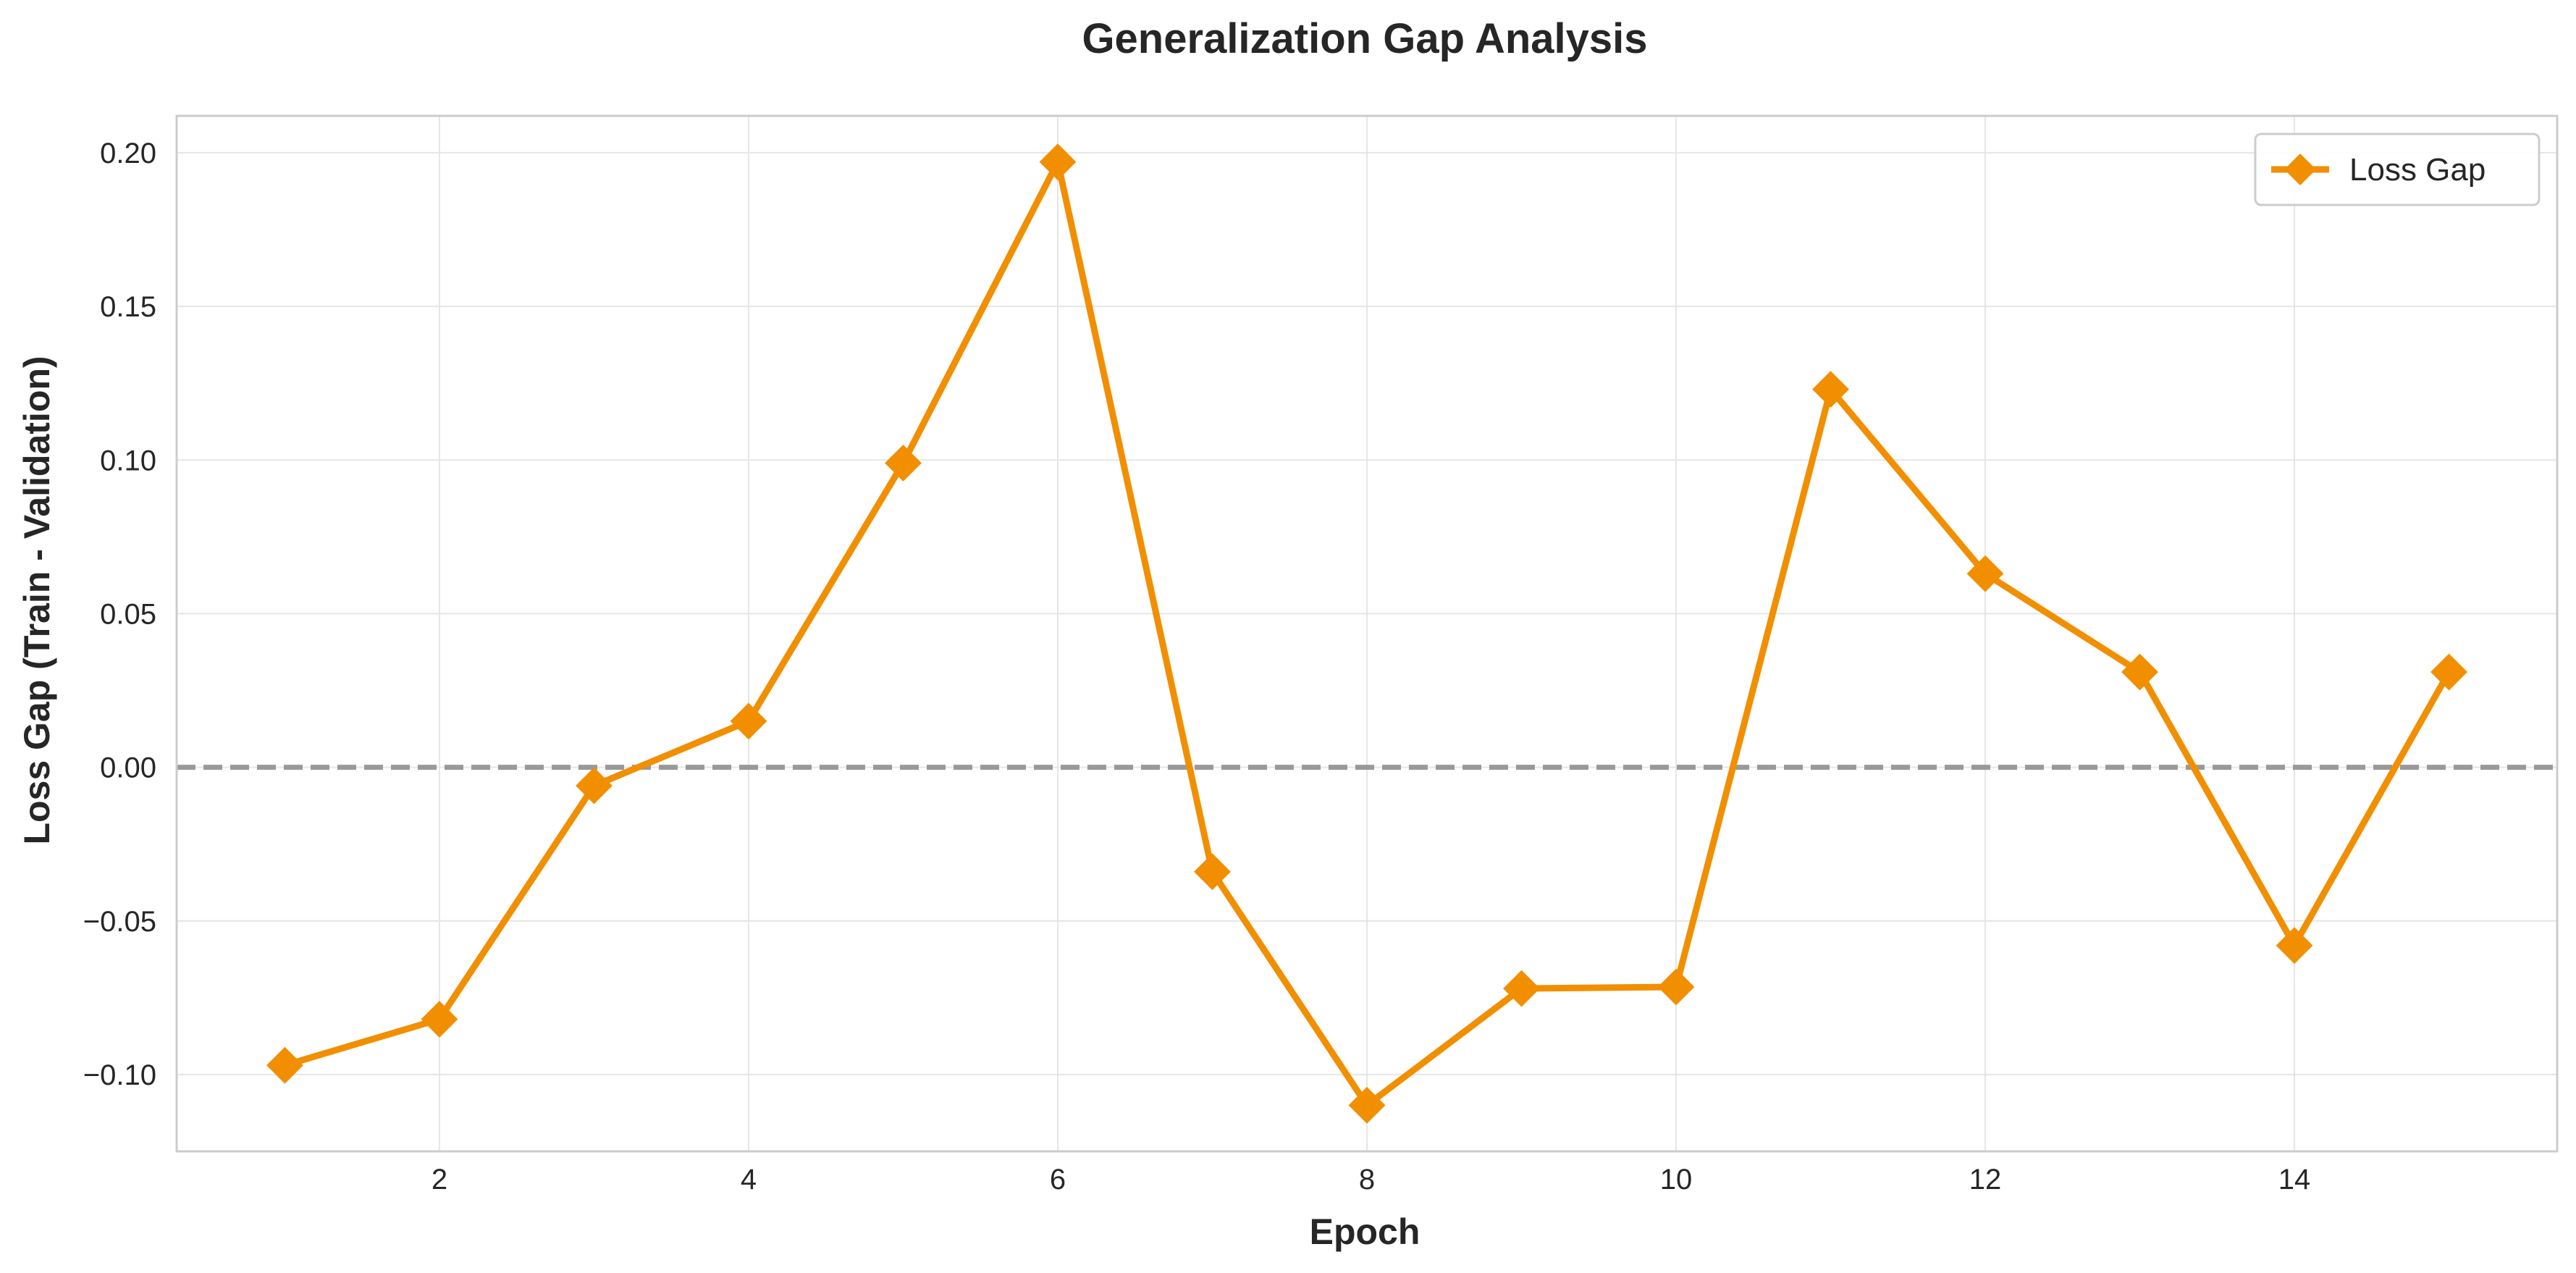  I want to click on x-tick-label: 10, so click(1676, 1180).